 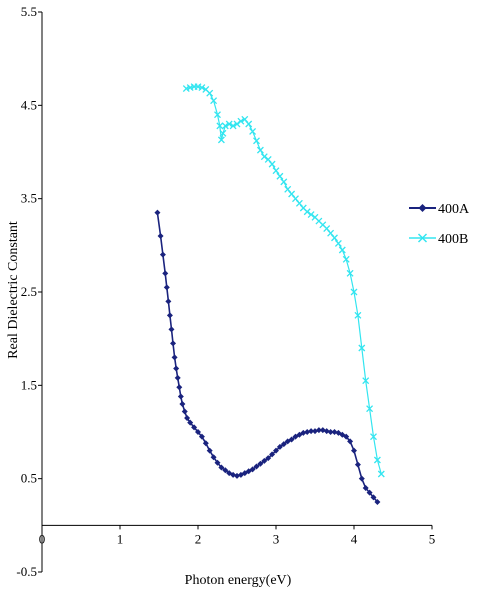 What do you see at coordinates (453, 239) in the screenshot?
I see `legend-label-400B: 400B` at bounding box center [453, 239].